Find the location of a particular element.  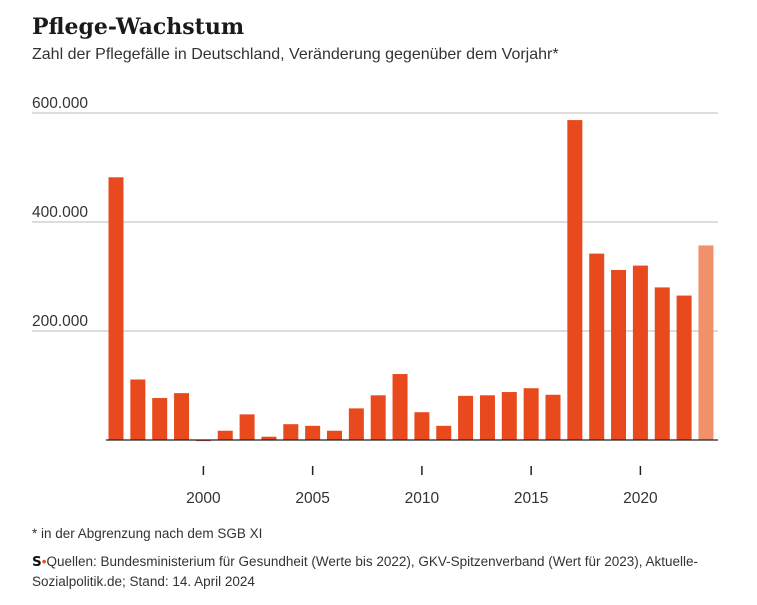

x-tick-label: 2015 is located at coordinates (531, 498).